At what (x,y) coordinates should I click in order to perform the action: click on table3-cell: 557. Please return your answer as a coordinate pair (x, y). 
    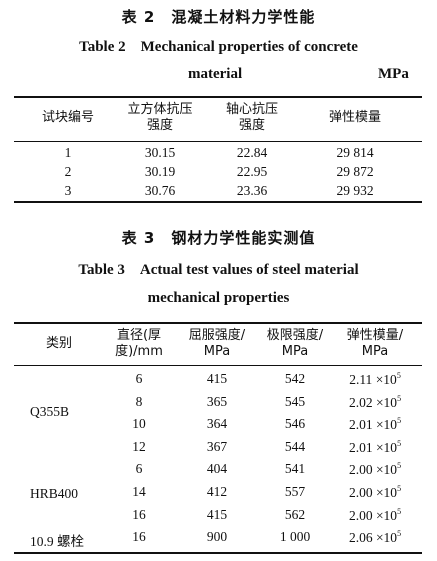
    Looking at the image, I should click on (295, 491).